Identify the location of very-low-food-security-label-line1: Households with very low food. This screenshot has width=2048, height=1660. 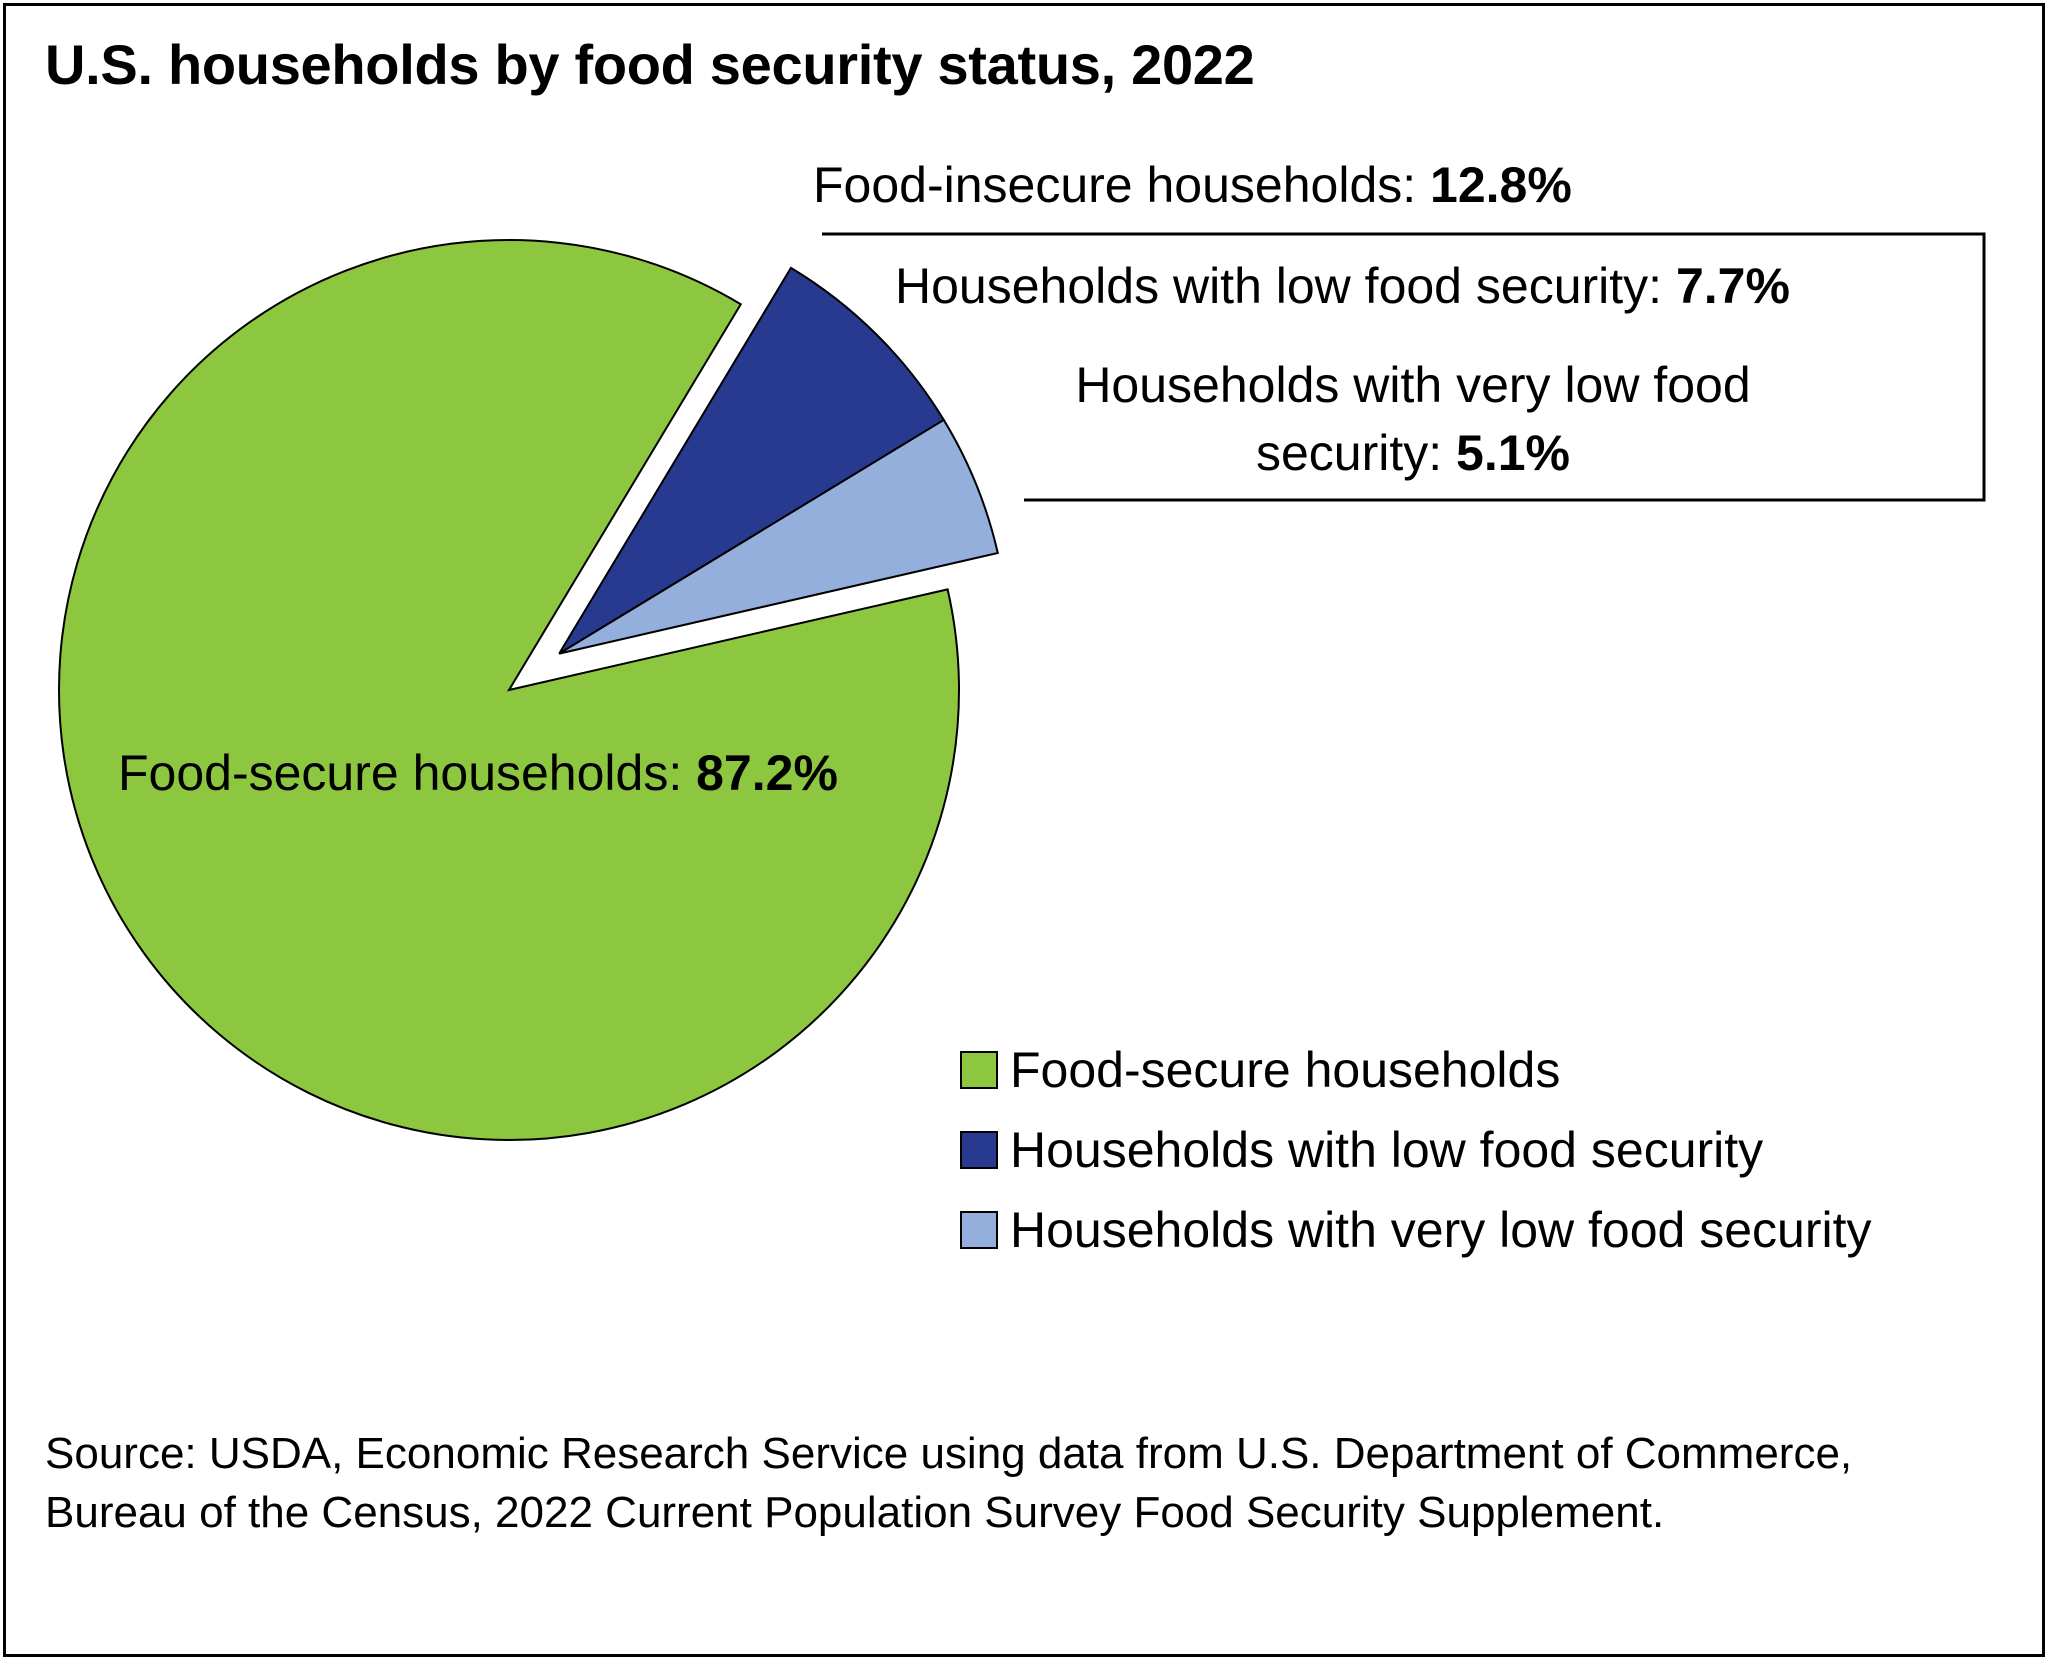
(1412, 385).